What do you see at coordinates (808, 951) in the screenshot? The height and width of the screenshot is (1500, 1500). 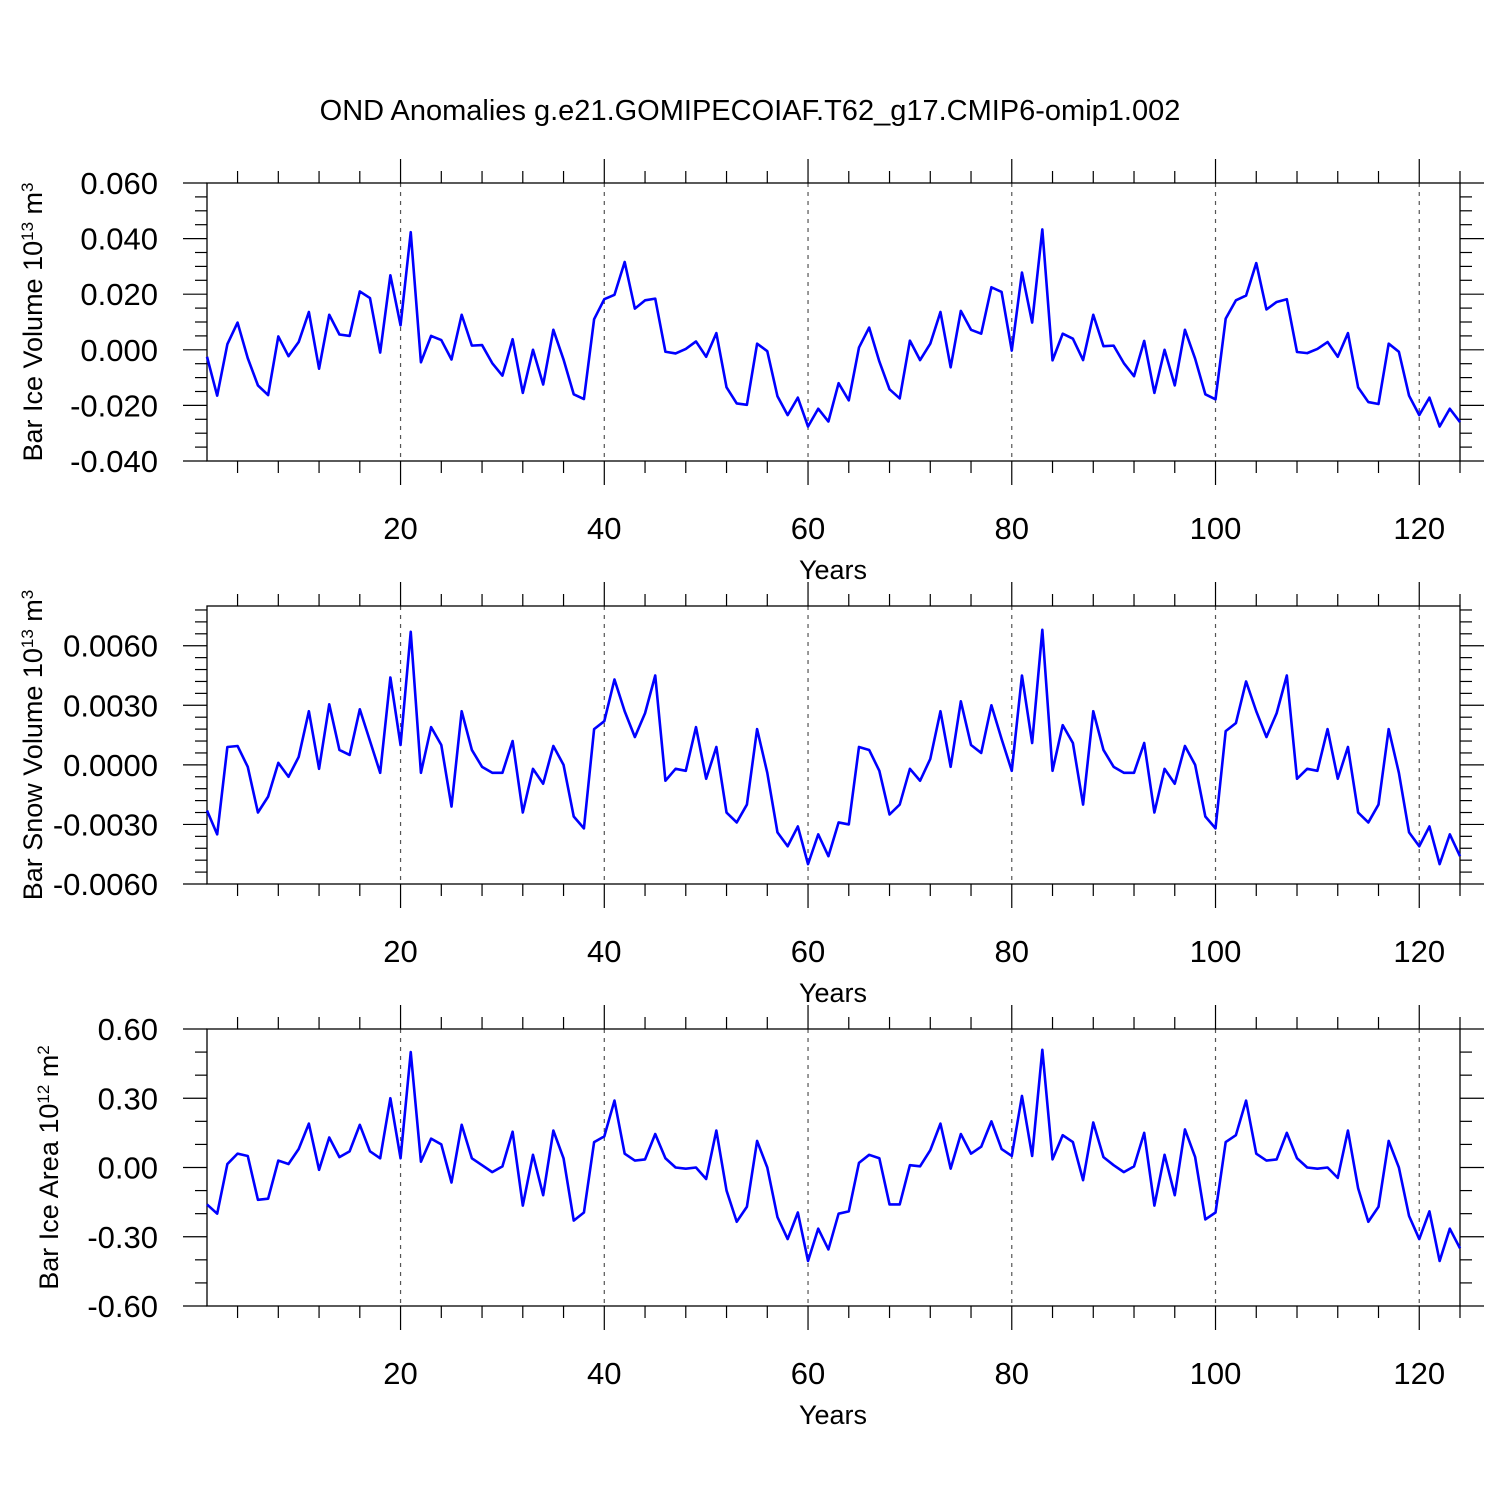 I see `x-tick-label: 60` at bounding box center [808, 951].